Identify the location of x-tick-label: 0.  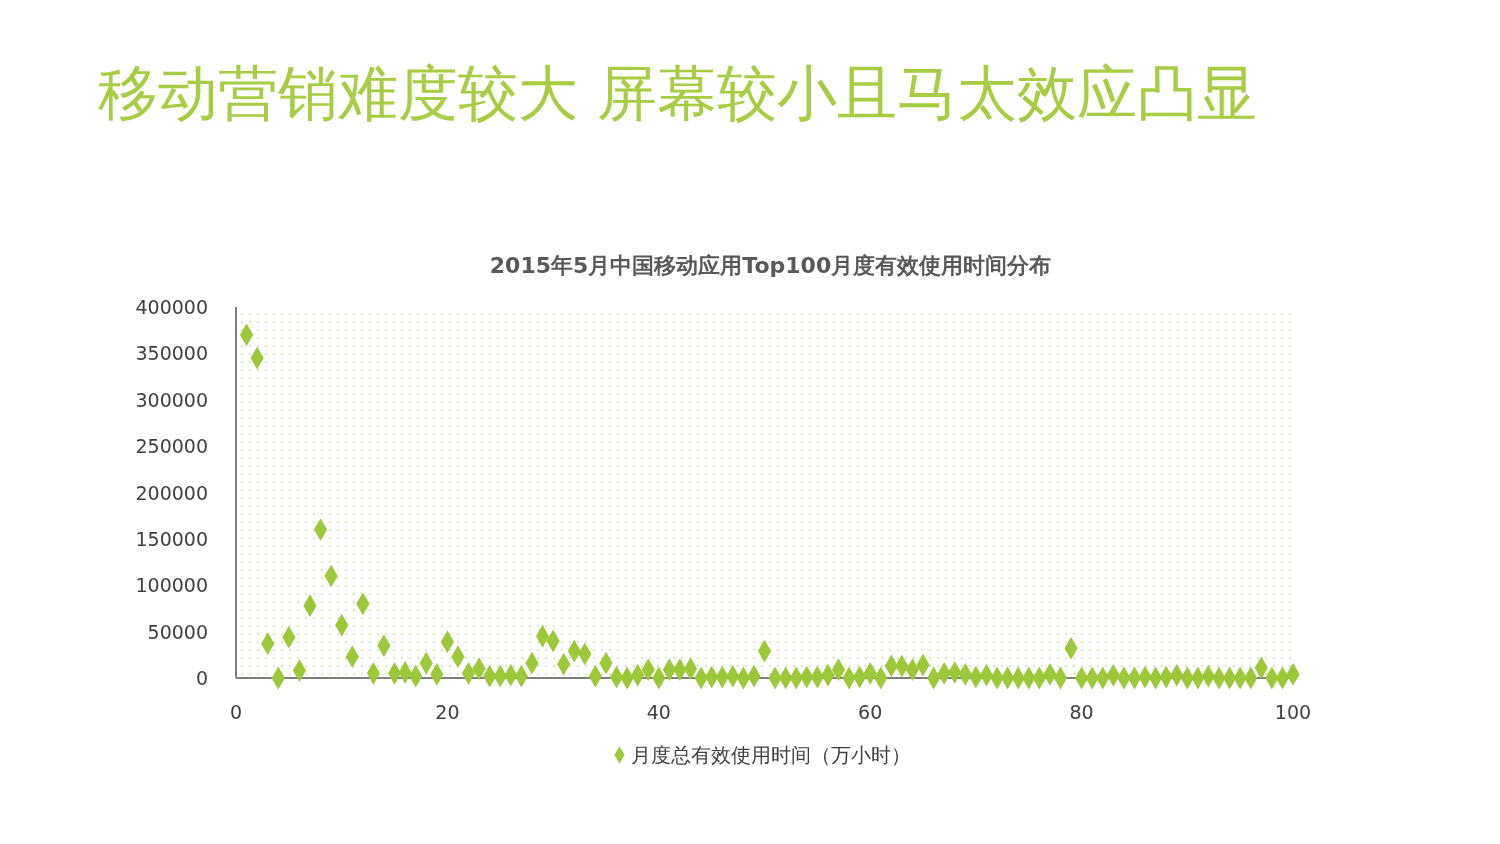
(236, 712).